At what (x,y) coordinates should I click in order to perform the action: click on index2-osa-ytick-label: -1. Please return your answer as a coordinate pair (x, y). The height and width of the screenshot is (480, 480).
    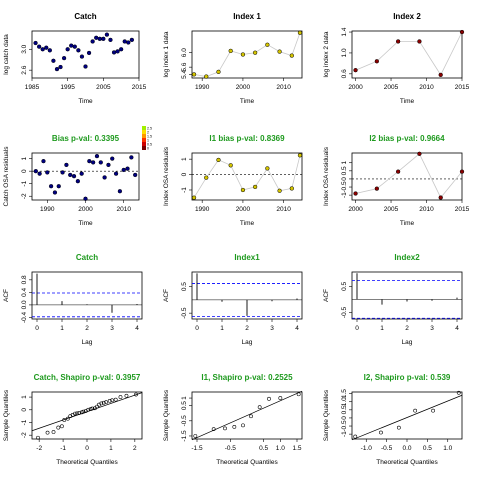
    Looking at the image, I should click on (344, 195).